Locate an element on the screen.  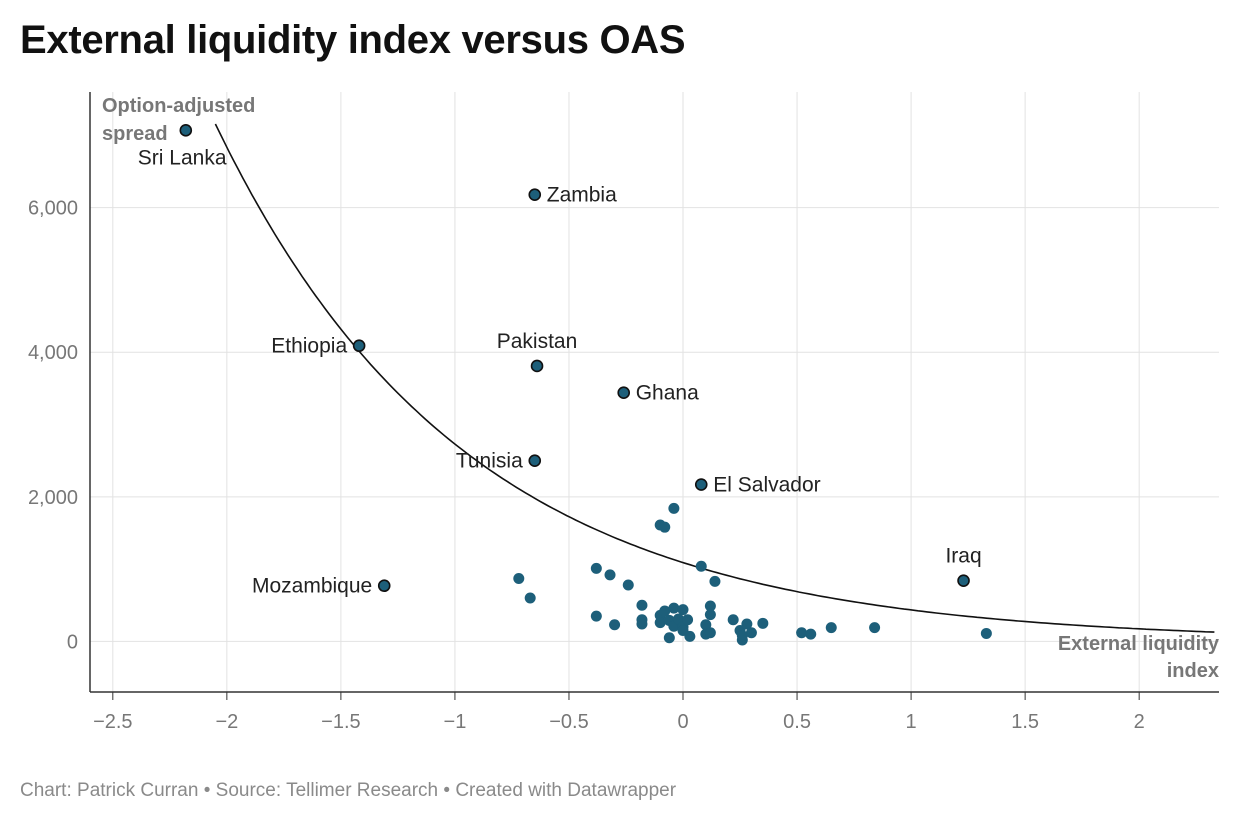
x-tick-label: 0.5 is located at coordinates (797, 722).